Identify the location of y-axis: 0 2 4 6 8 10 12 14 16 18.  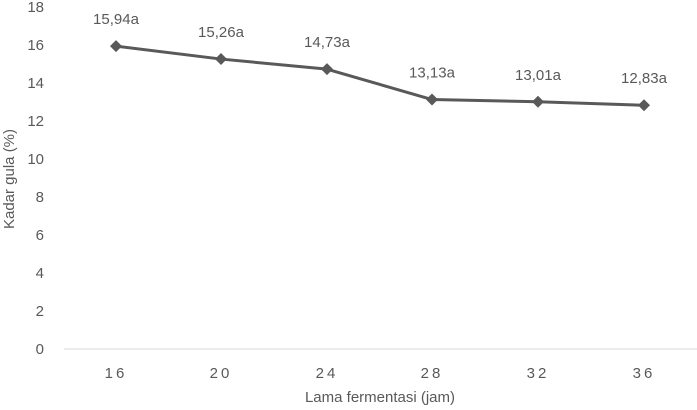
(35, 179).